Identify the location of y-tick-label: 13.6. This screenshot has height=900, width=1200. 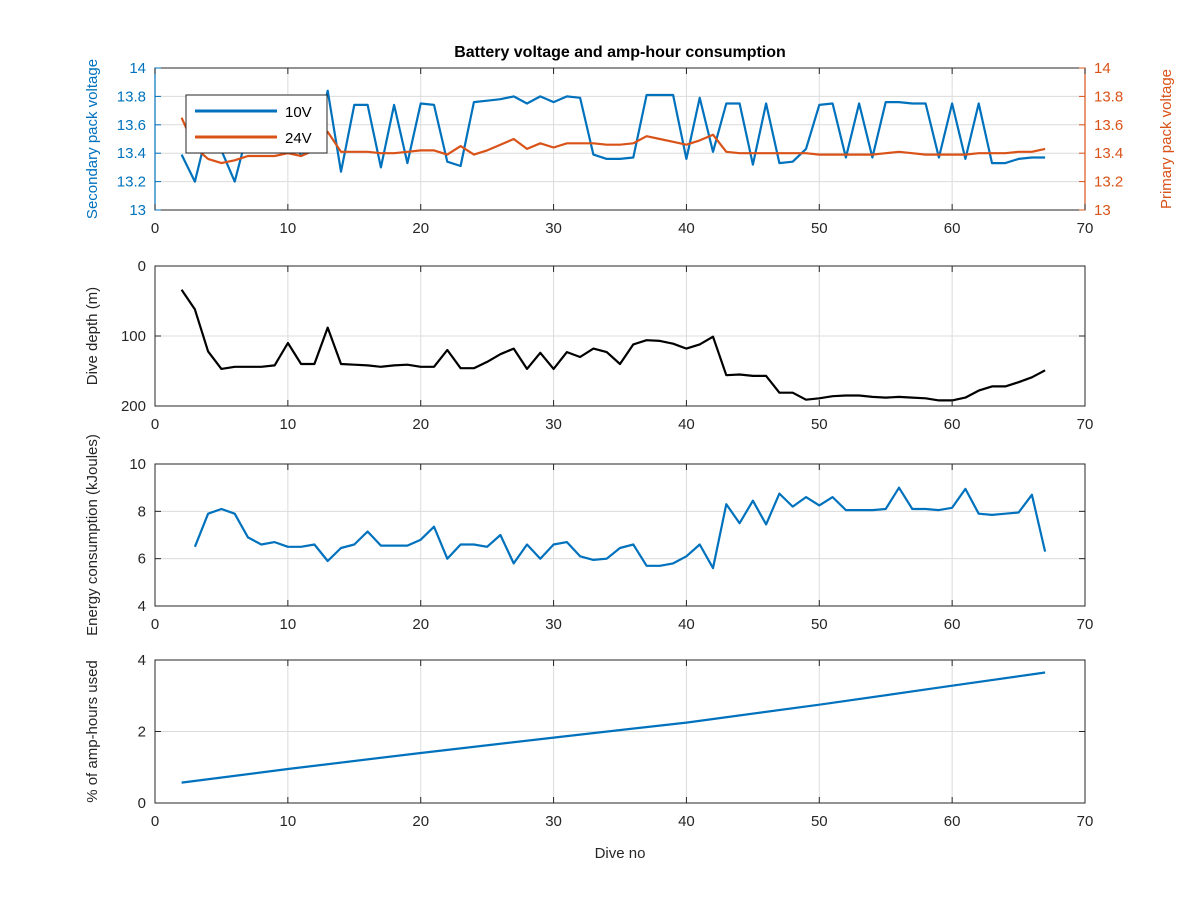
(131, 125).